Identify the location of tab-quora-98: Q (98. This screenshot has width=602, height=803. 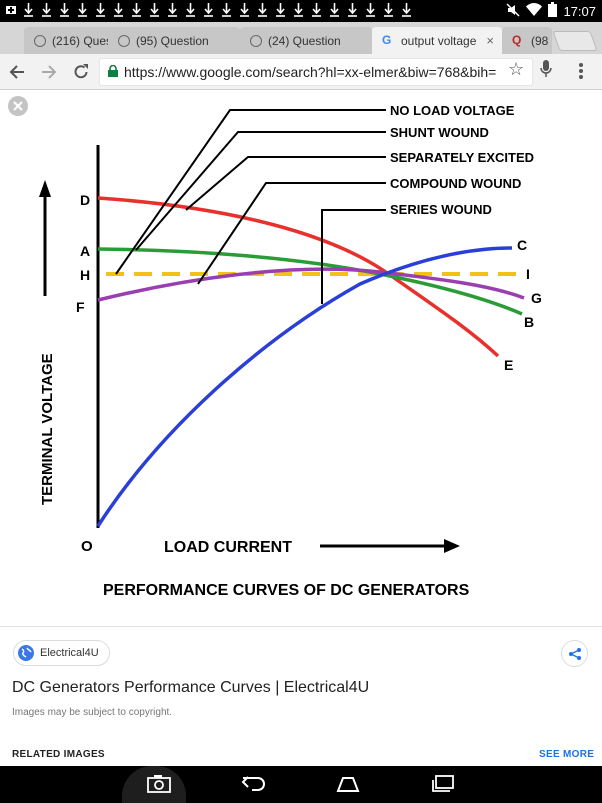
(527, 40).